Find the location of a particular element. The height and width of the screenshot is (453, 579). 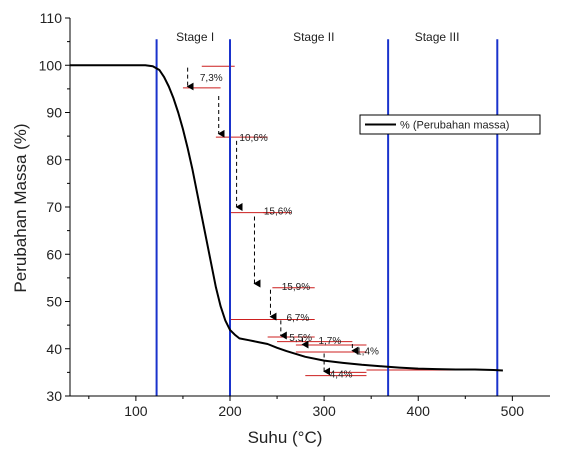

x-axis-label: Suhu (°C) is located at coordinates (285, 437).